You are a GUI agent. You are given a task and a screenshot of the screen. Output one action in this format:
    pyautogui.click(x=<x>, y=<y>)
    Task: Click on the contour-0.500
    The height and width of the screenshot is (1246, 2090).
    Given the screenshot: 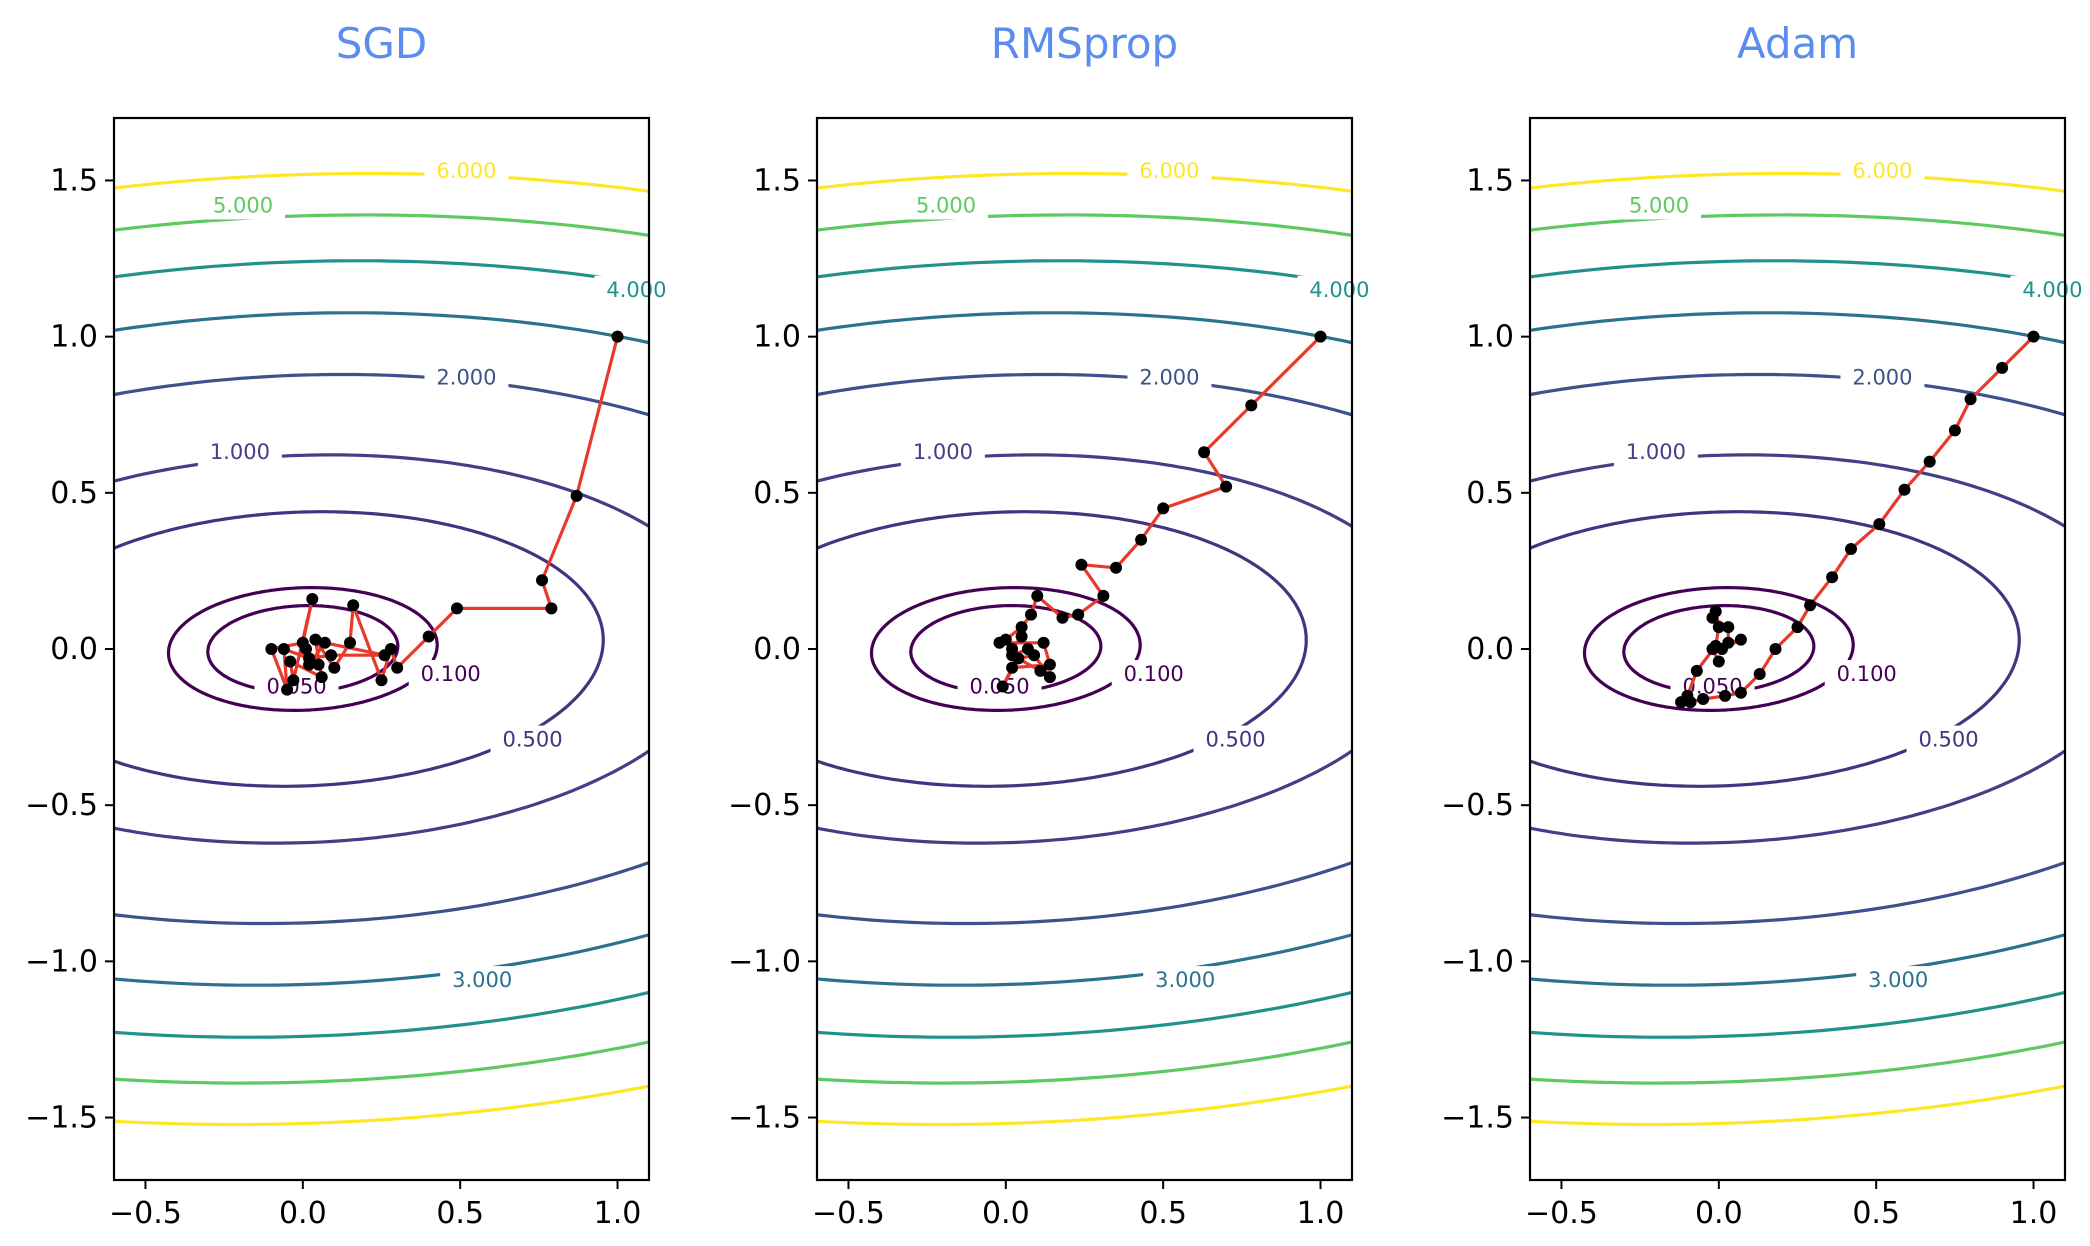 What is the action you would take?
    pyautogui.click(x=1062, y=649)
    